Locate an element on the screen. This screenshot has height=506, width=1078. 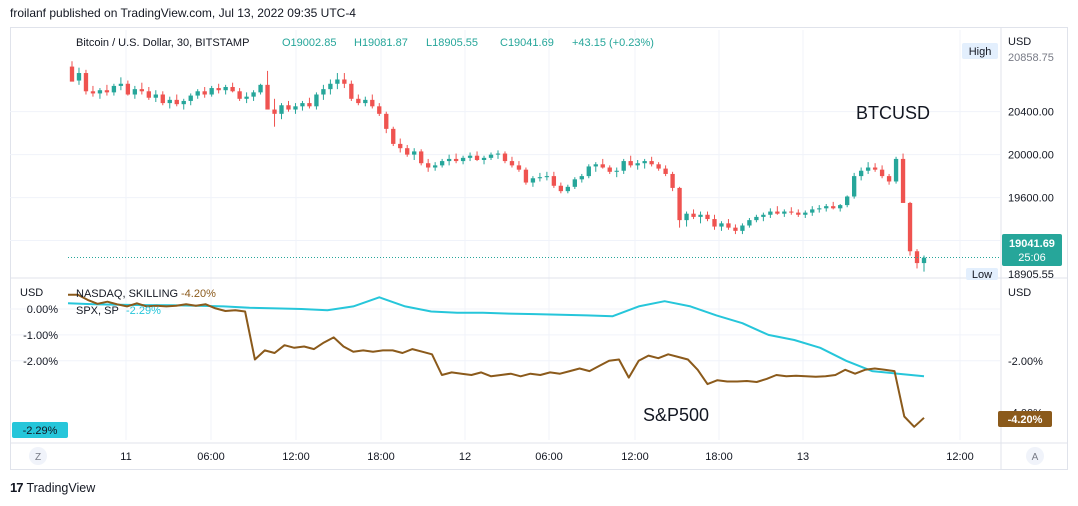
percent-axis-right-tick-label: -2.00% is located at coordinates (1025, 362).